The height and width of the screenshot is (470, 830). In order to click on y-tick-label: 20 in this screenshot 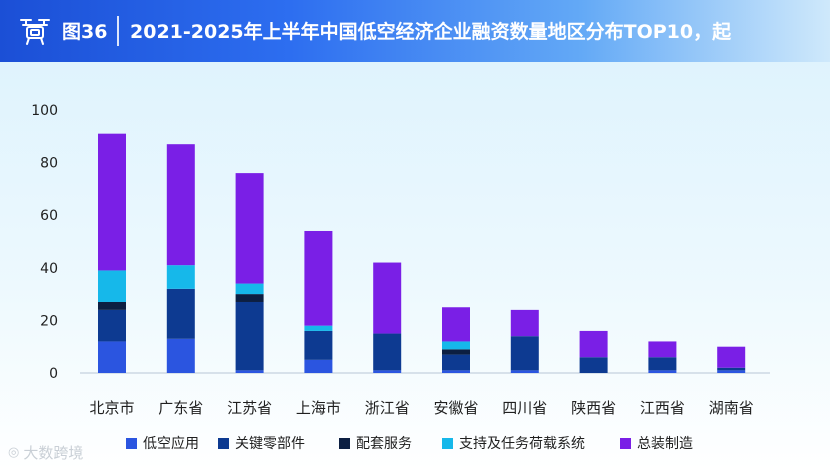, I will do `click(49, 321)`.